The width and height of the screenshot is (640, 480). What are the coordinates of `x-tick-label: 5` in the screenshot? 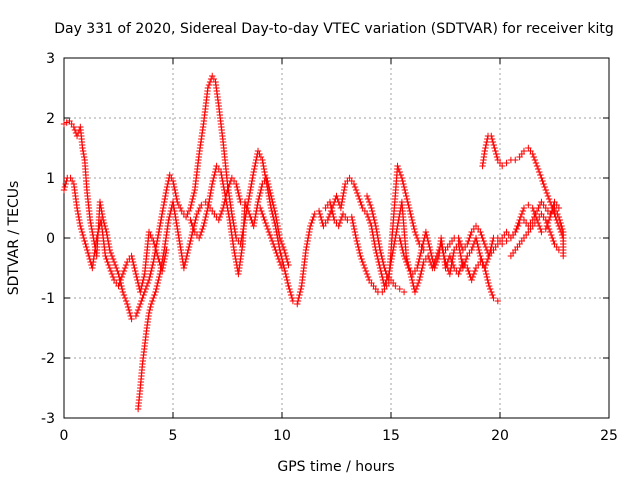 It's located at (173, 436).